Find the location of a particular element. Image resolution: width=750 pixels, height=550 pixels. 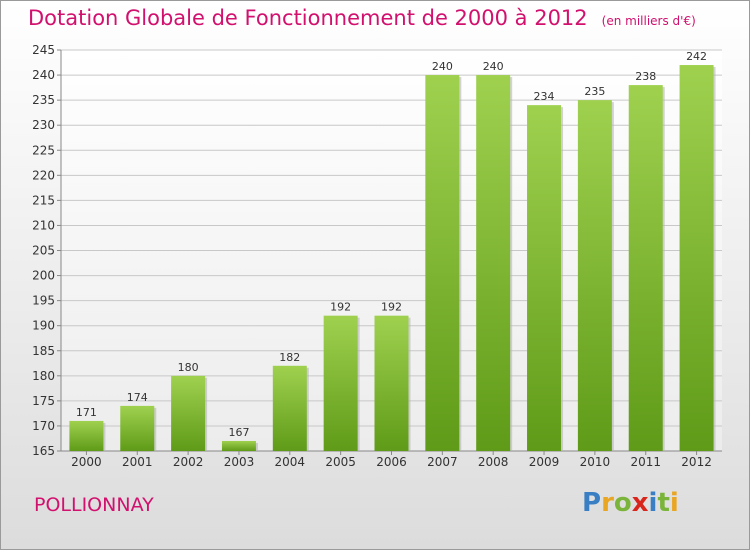

value-label: 234 is located at coordinates (544, 96).